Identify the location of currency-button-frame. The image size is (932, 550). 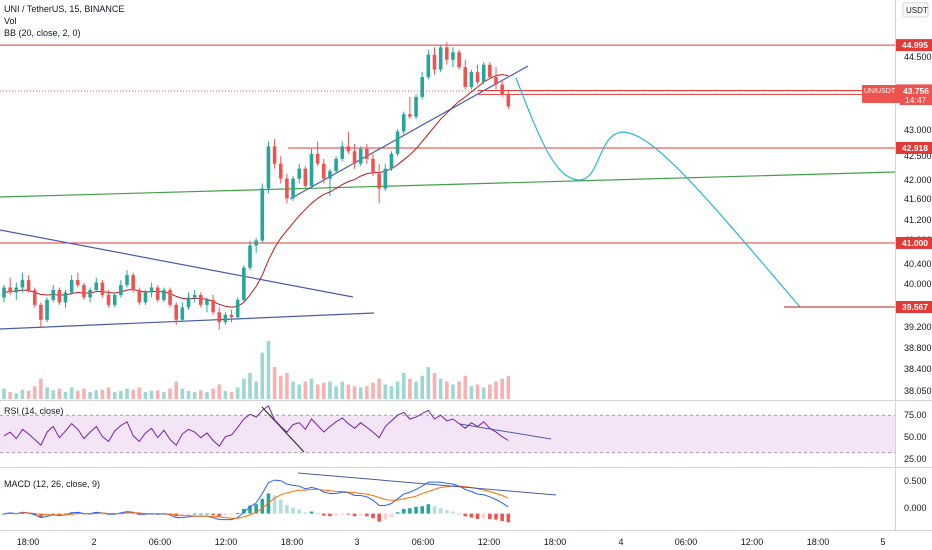
(915, 10).